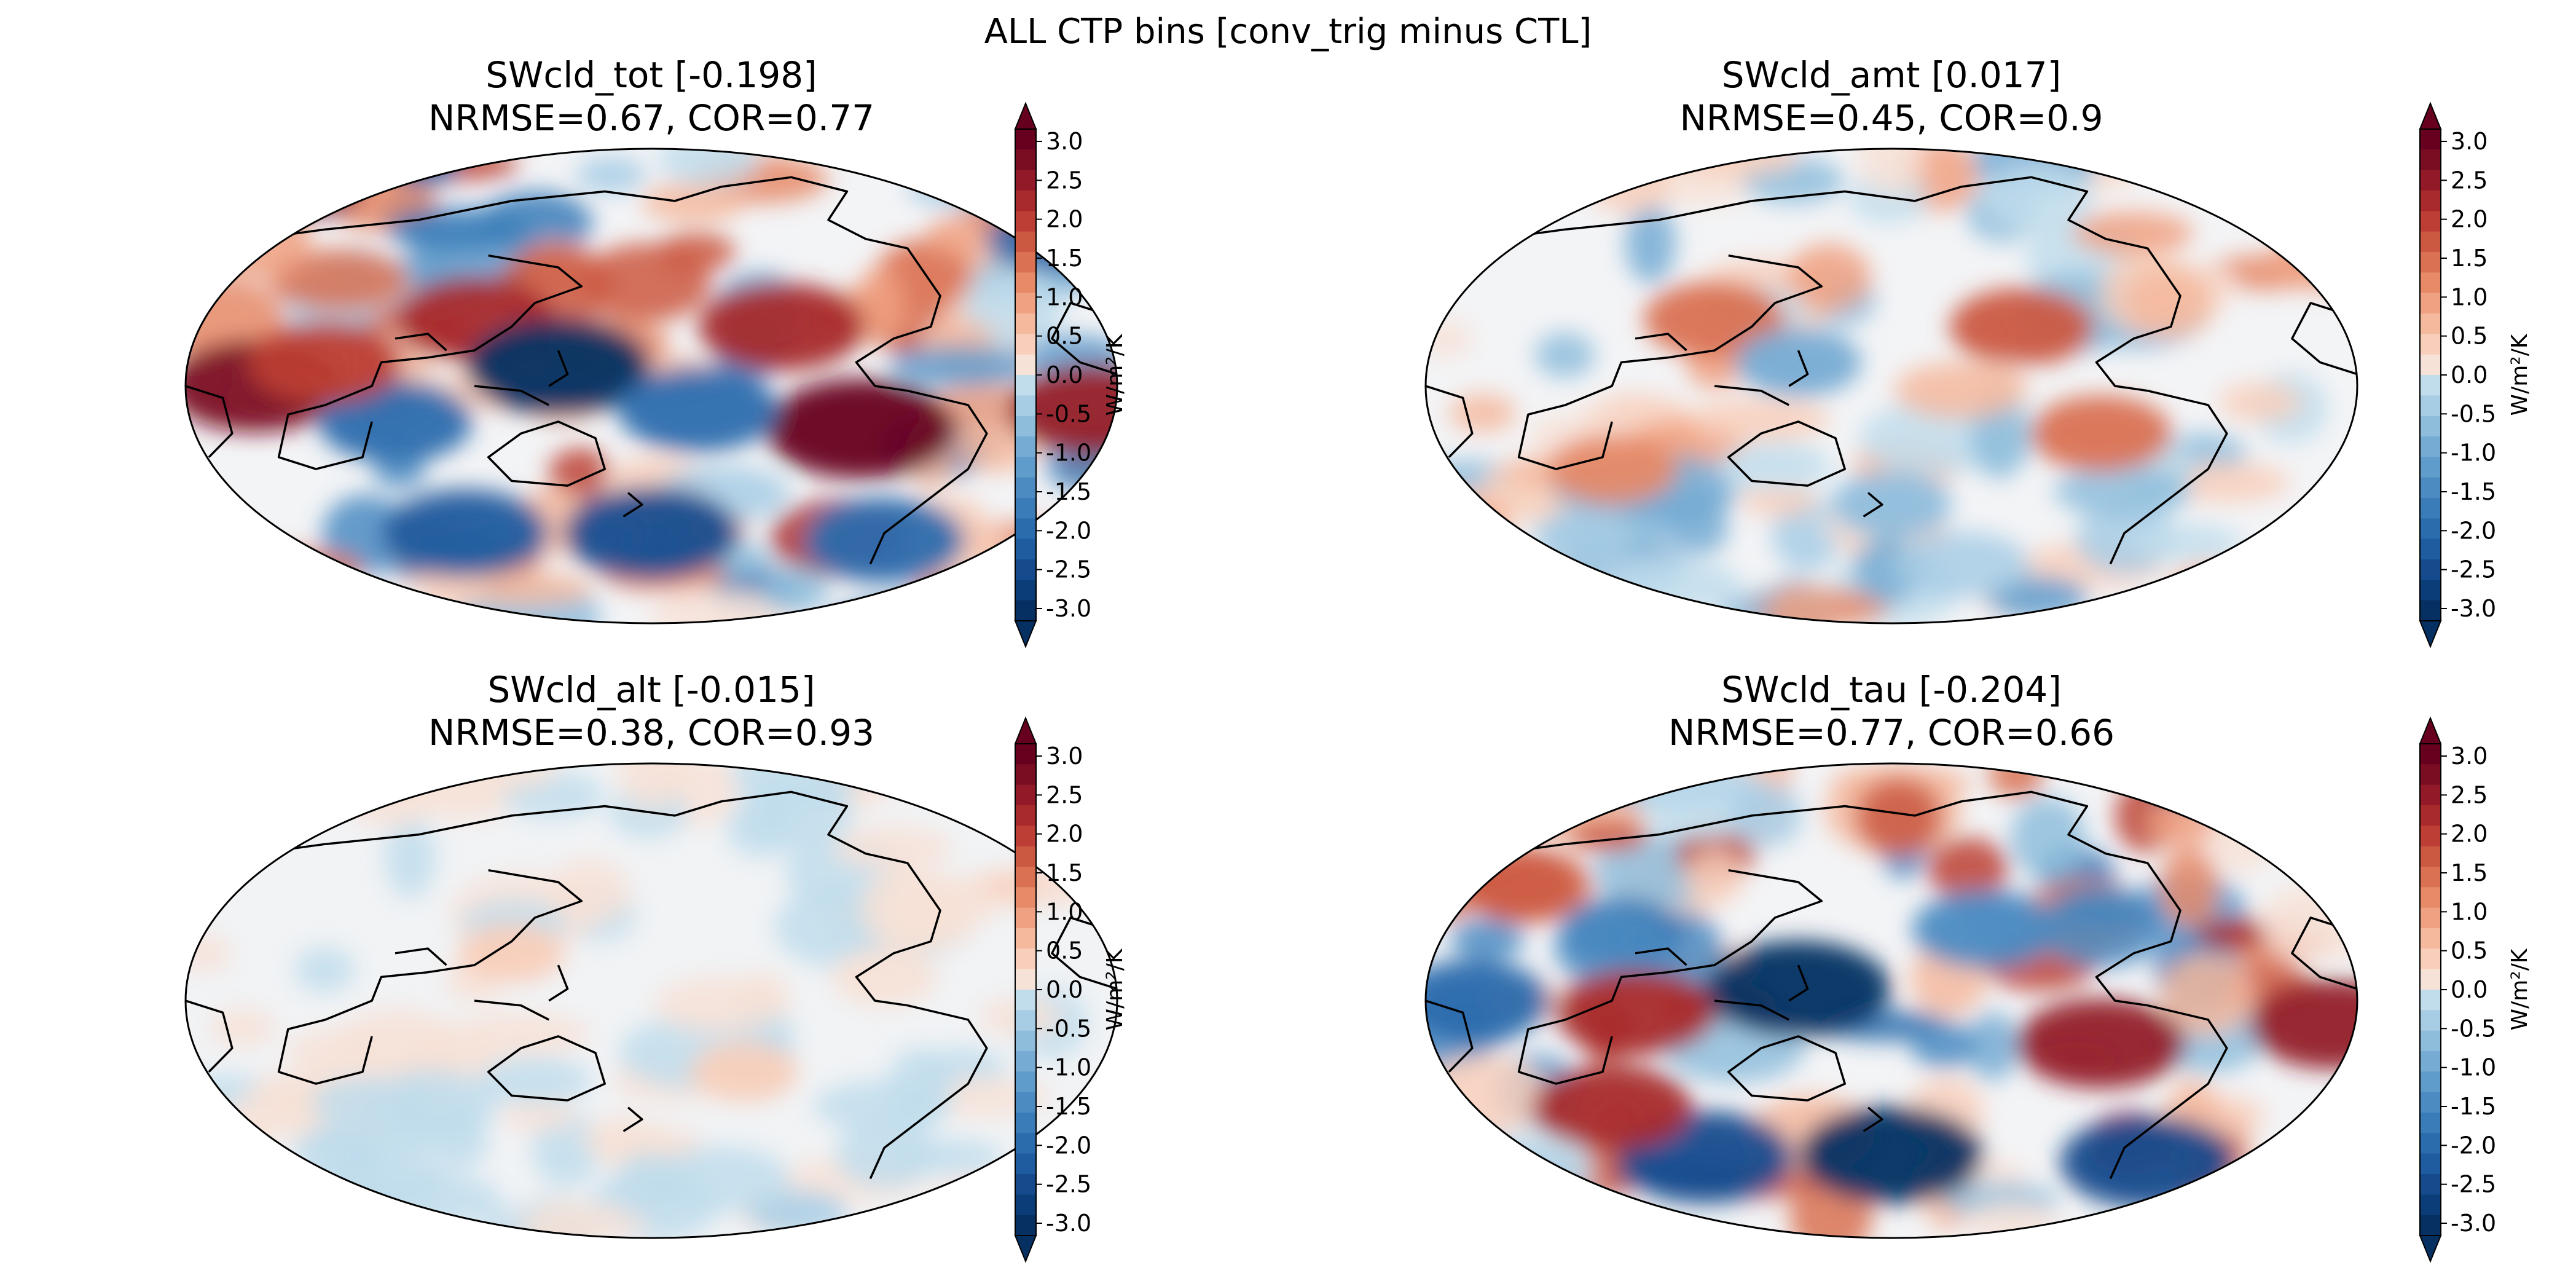 This screenshot has height=1281, width=2576. Describe the element at coordinates (2473, 491) in the screenshot. I see `colorbar-tick-label: -1.5` at that location.